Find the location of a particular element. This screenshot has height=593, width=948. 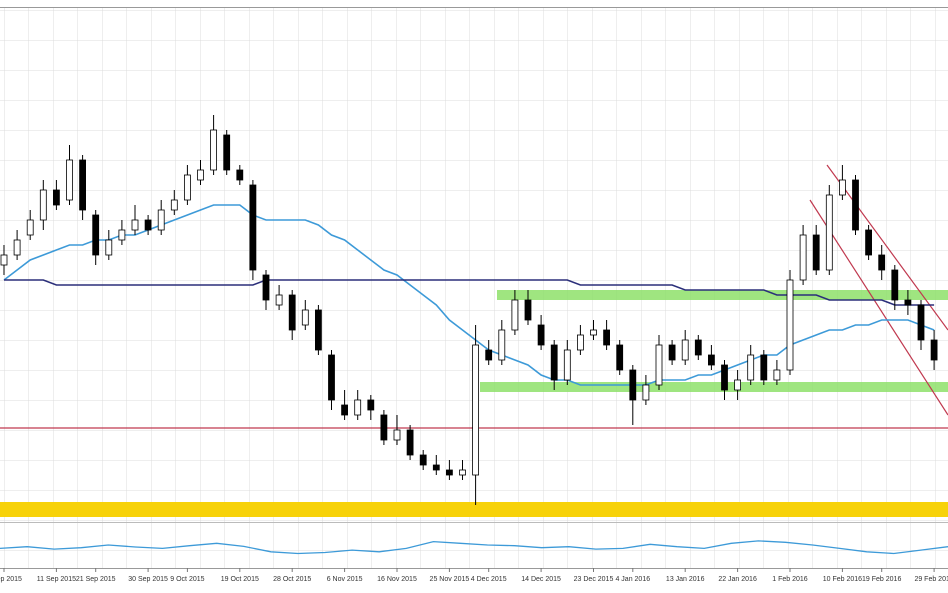

channel-lower is located at coordinates (878, 307).